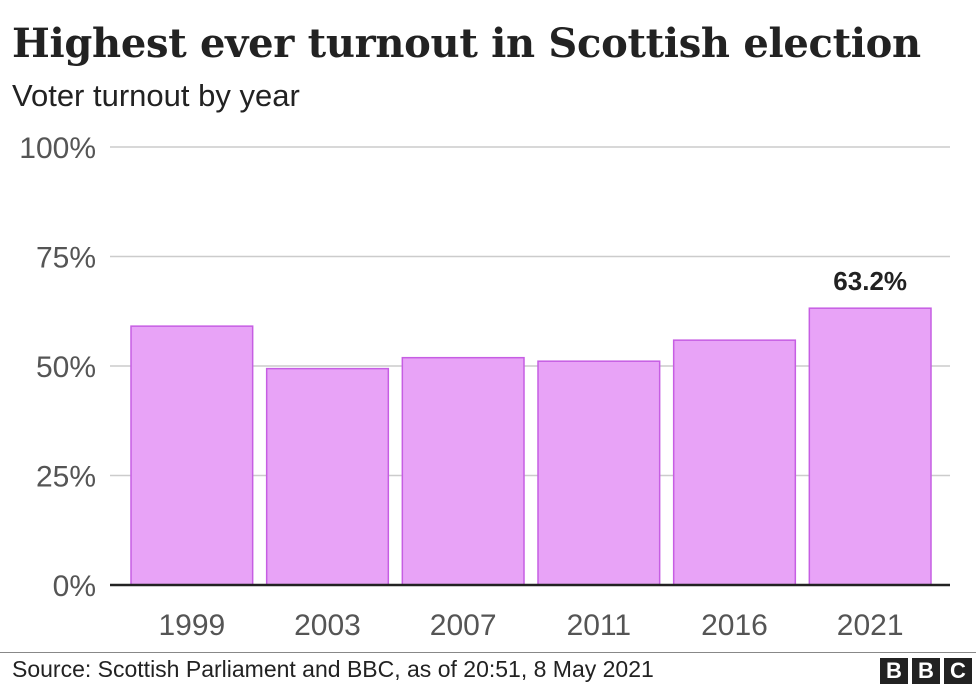 The width and height of the screenshot is (976, 686). I want to click on x-tick-label: 1999, so click(191, 625).